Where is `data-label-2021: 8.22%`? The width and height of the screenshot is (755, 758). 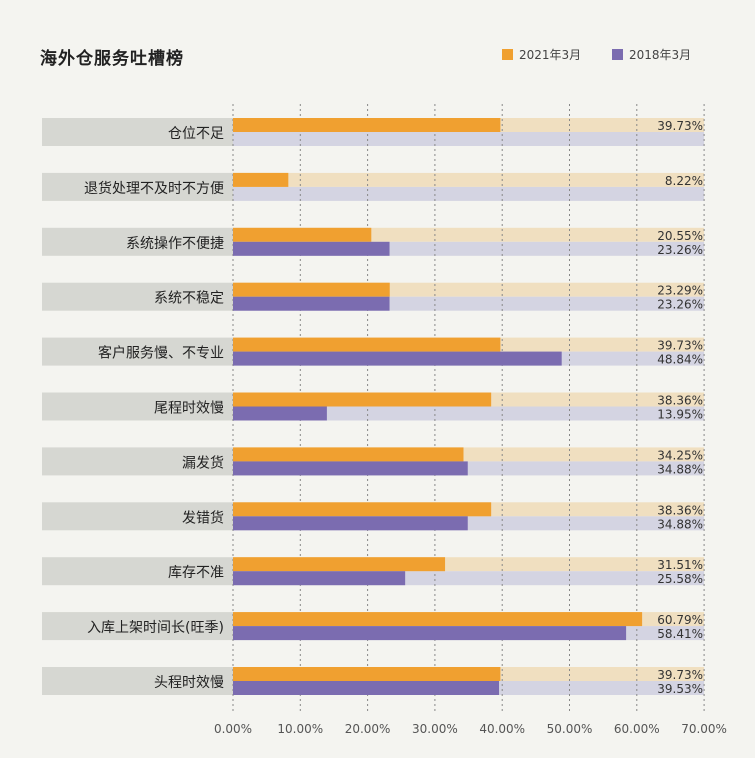
data-label-2021: 8.22% is located at coordinates (684, 181).